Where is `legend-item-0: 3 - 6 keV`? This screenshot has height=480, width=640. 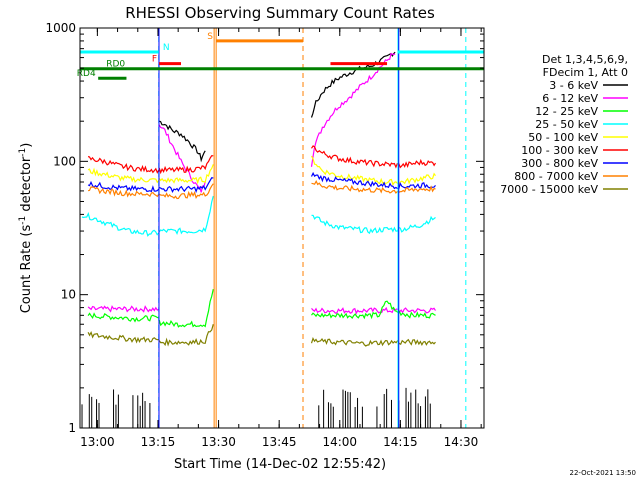
legend-item-0: 3 - 6 keV is located at coordinates (588, 85).